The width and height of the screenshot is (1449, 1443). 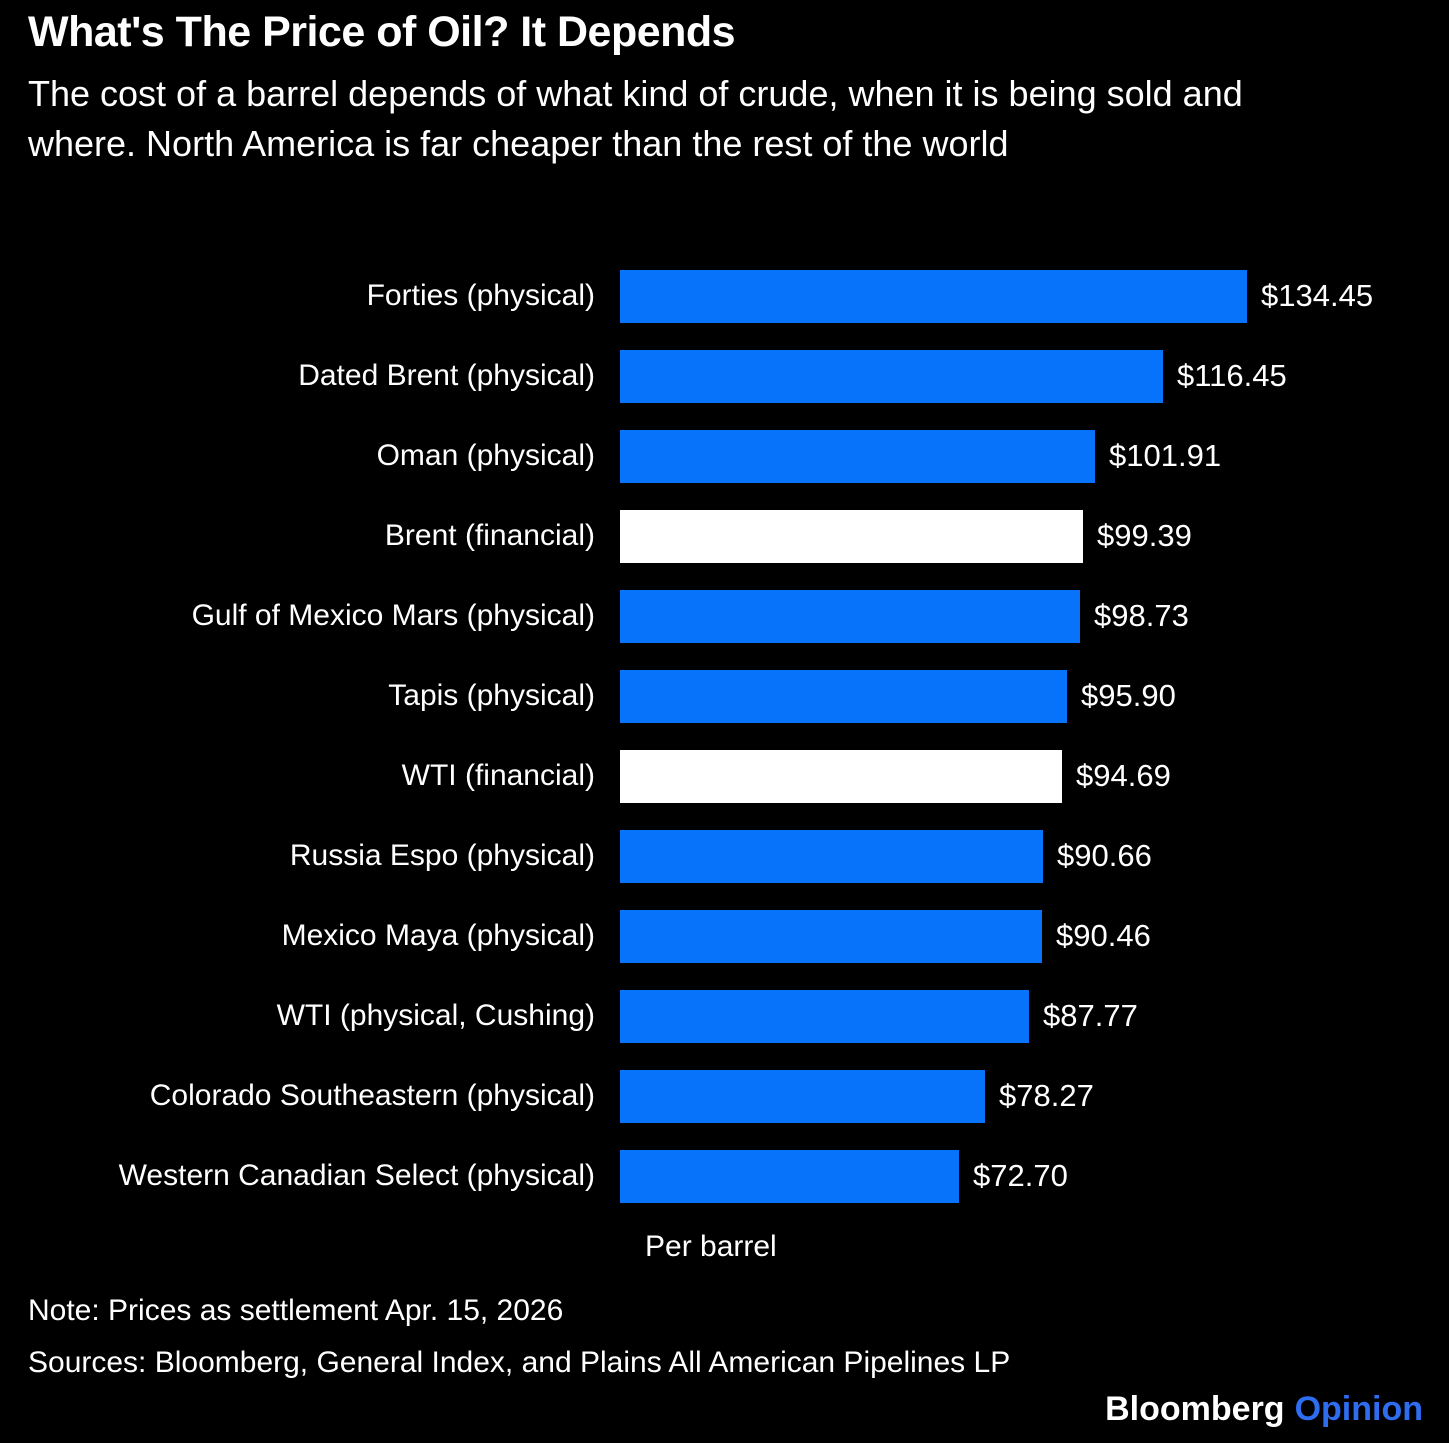 What do you see at coordinates (491, 695) in the screenshot?
I see `category-label: Tapis (physical)` at bounding box center [491, 695].